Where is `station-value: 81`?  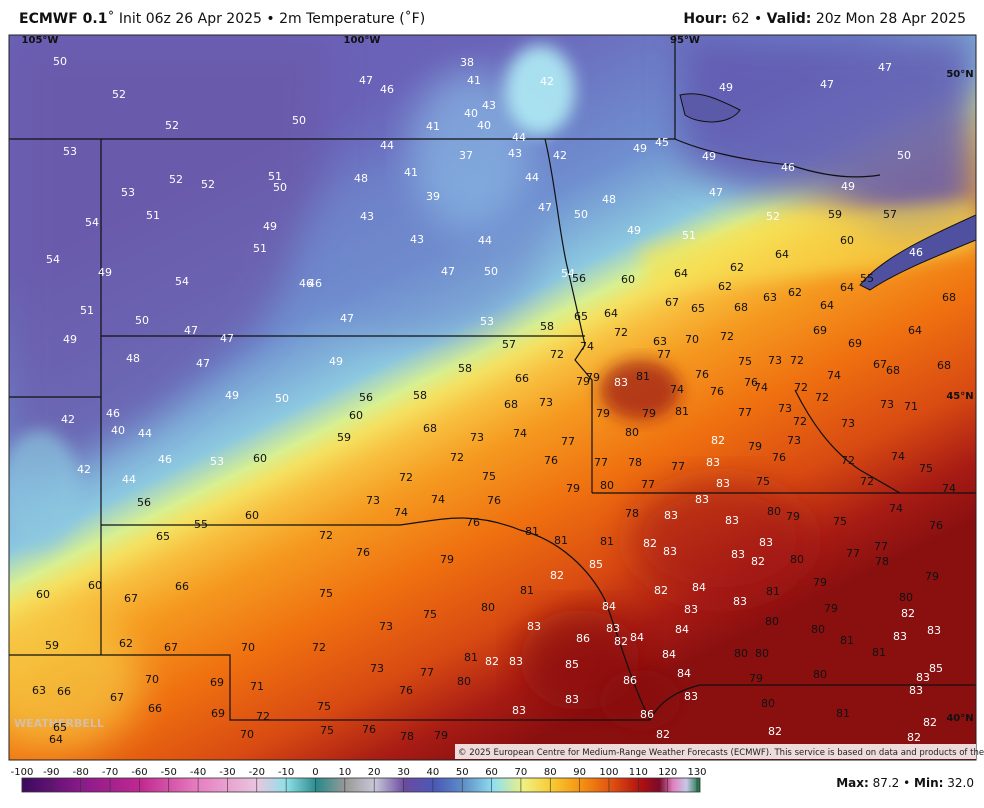 station-value: 81 is located at coordinates (561, 540).